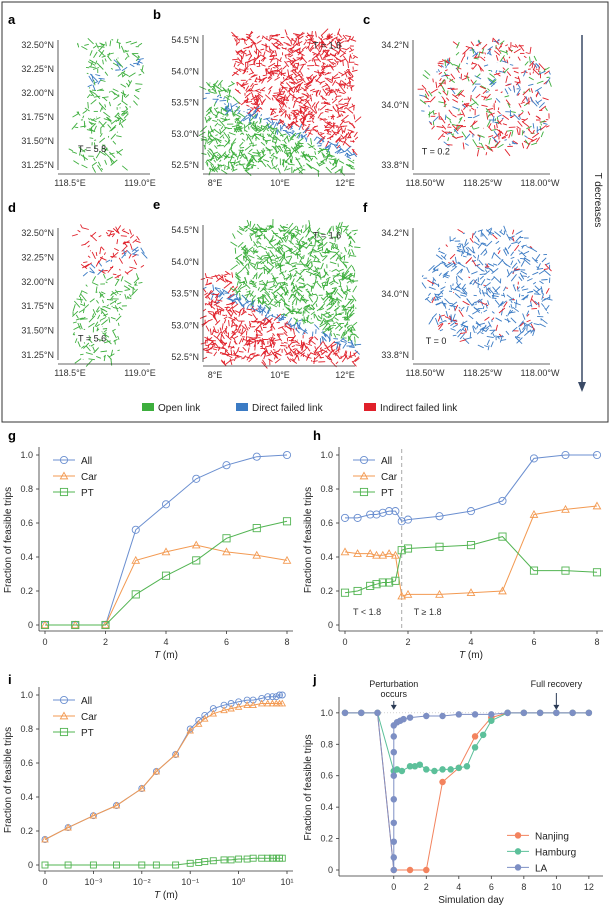 Image resolution: width=612 pixels, height=911 pixels. I want to click on legend-indirect-failed: Indirect failed link, so click(419, 408).